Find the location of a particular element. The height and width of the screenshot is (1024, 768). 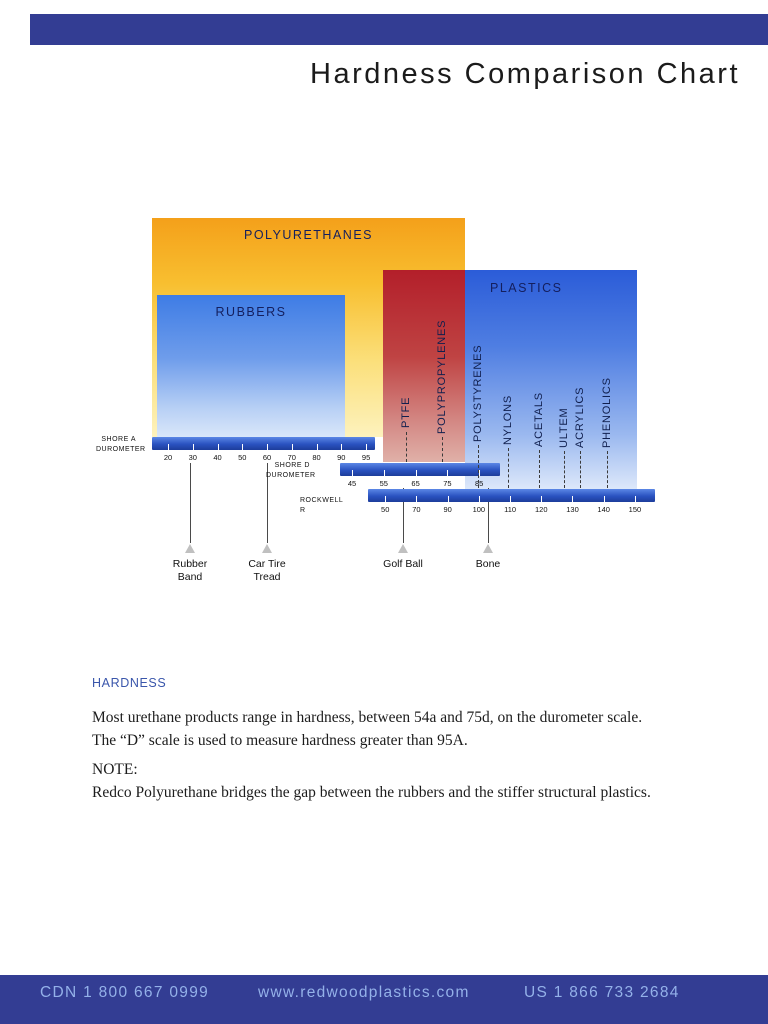

scale-tick-number: 150 is located at coordinates (635, 509).